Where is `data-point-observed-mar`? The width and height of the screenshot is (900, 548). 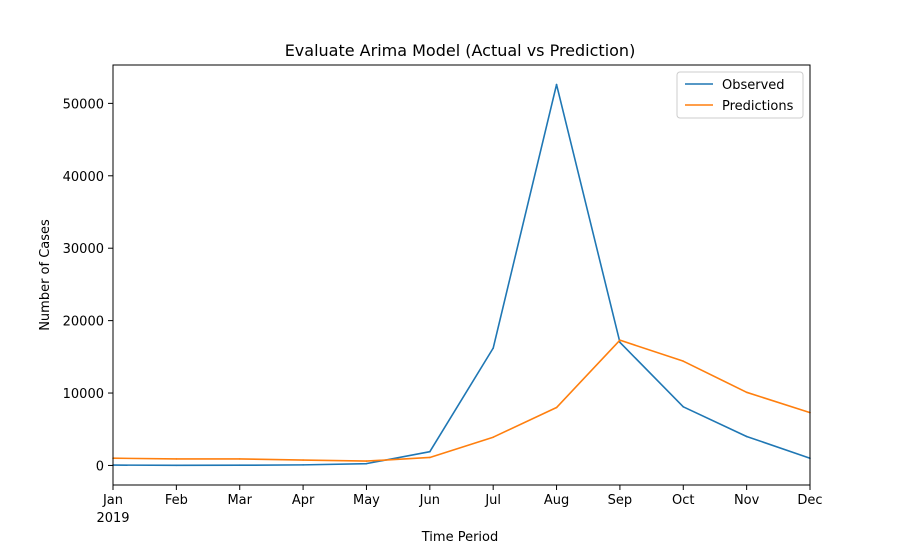
data-point-observed-mar is located at coordinates (239, 465).